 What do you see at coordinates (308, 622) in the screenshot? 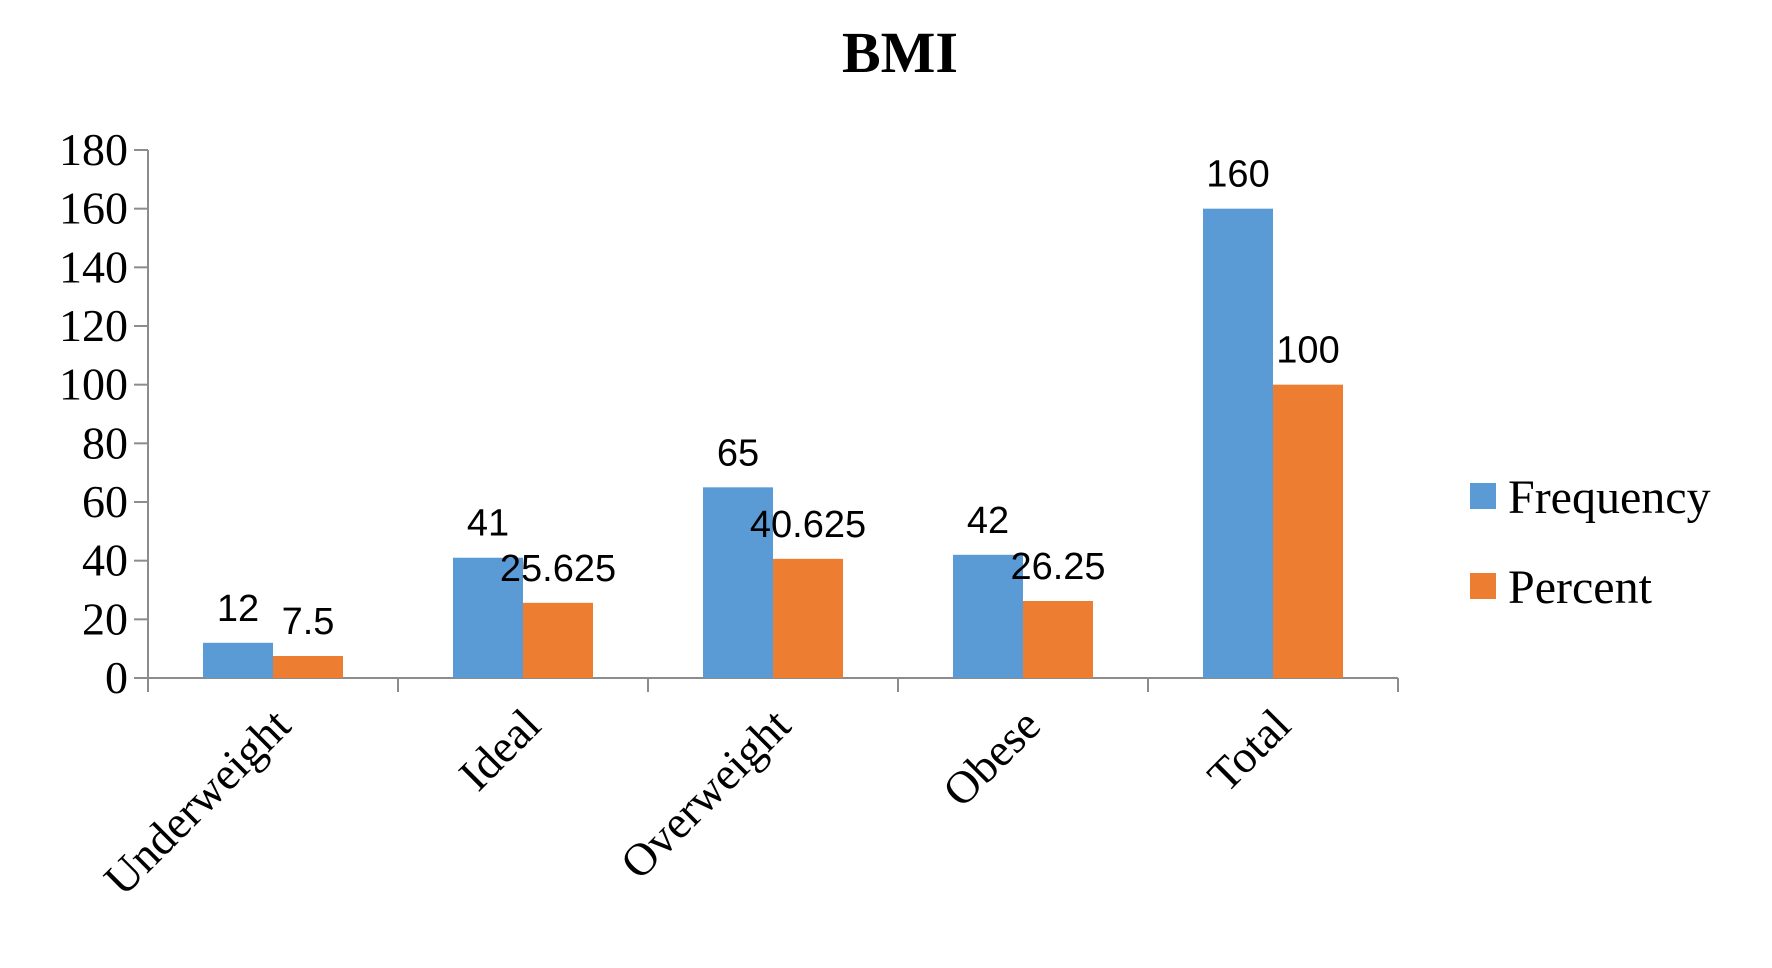
I see `data-label: 7.5` at bounding box center [308, 622].